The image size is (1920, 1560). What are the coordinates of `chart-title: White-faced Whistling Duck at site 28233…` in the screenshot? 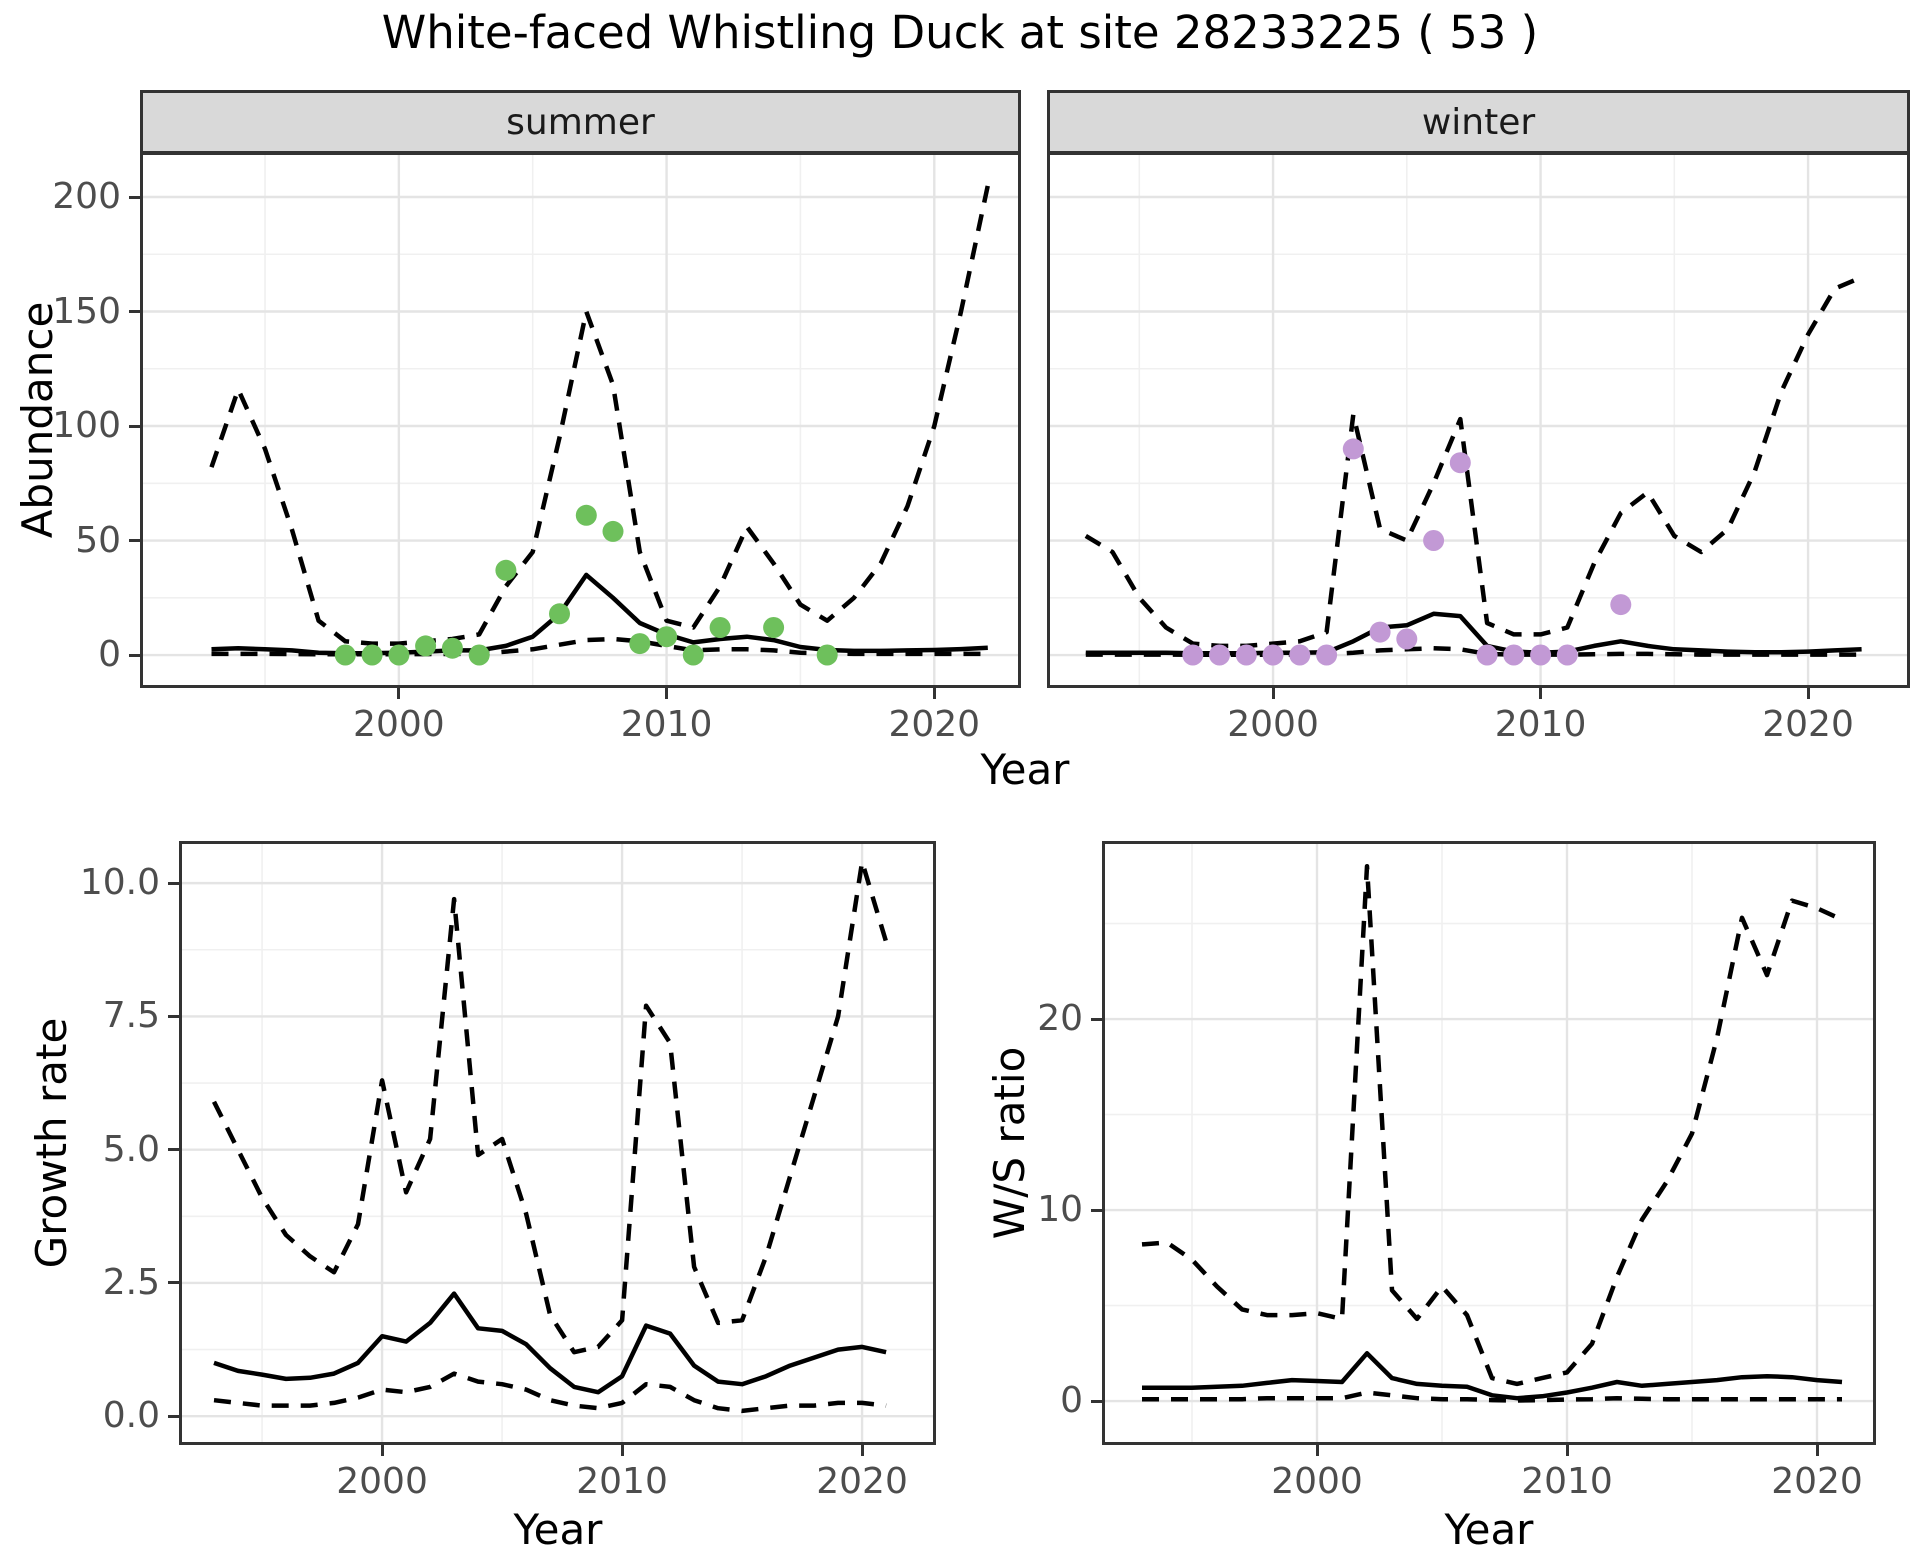 It's located at (960, 32).